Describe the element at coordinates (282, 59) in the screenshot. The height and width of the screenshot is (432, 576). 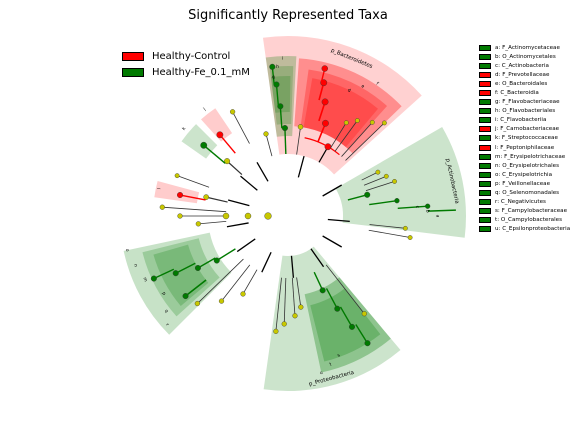
I see `taxon-key-letter: i` at that location.